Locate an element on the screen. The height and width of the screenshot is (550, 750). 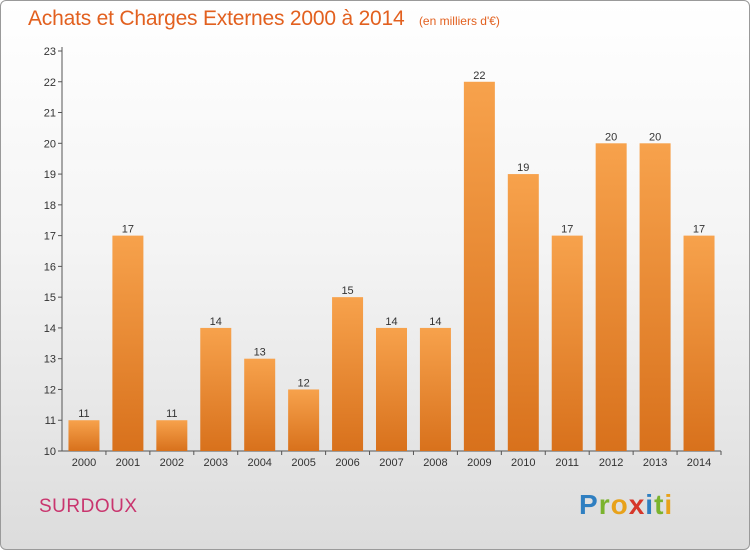
x-tick-label: 2014 is located at coordinates (699, 463).